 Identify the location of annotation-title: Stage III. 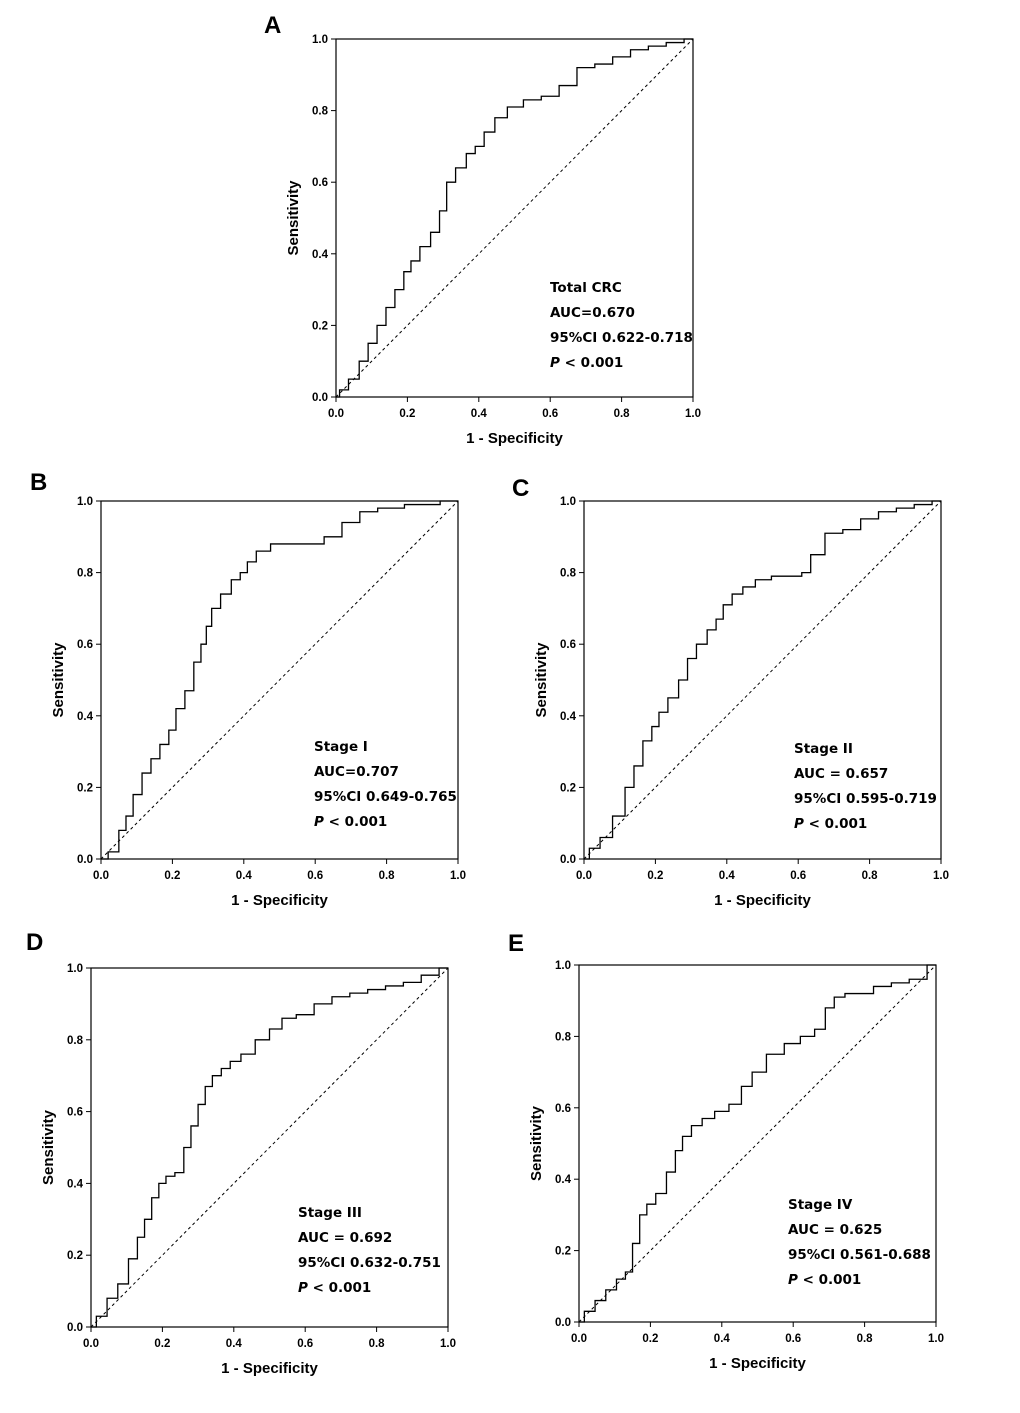
(330, 1213).